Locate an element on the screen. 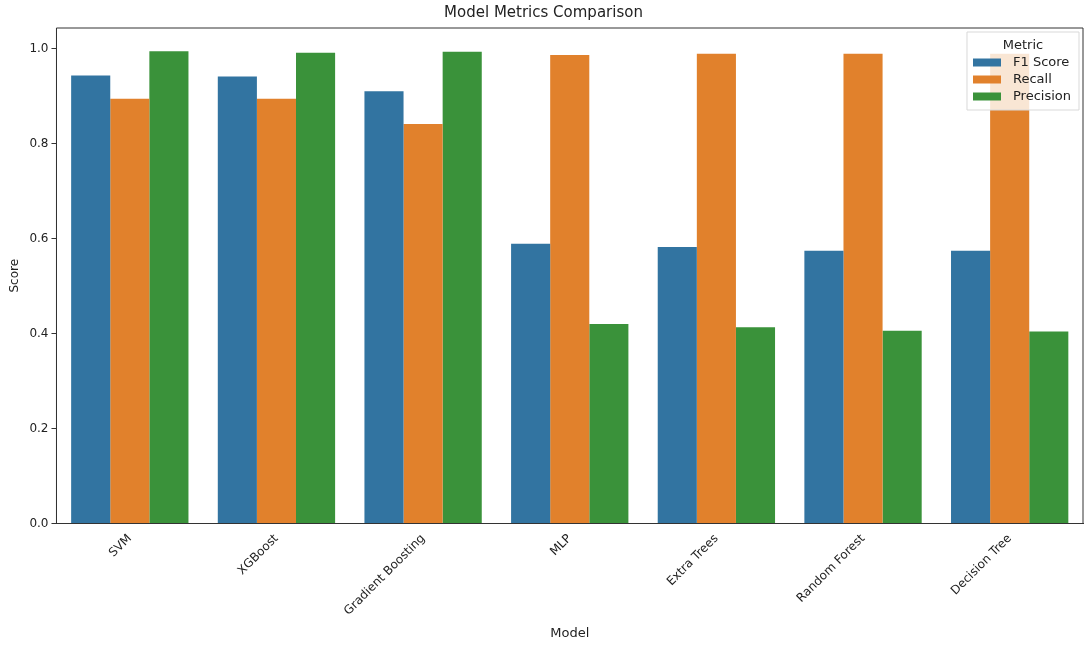  legend-label: Recall is located at coordinates (1032, 78).